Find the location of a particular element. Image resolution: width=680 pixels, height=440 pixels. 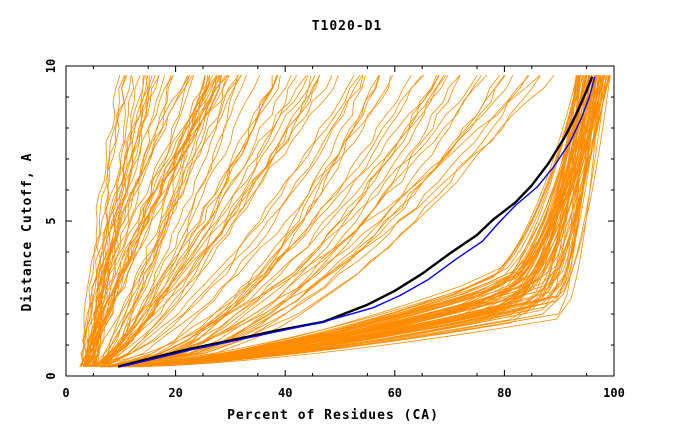

chart-title: T1020-D1 is located at coordinates (347, 26).